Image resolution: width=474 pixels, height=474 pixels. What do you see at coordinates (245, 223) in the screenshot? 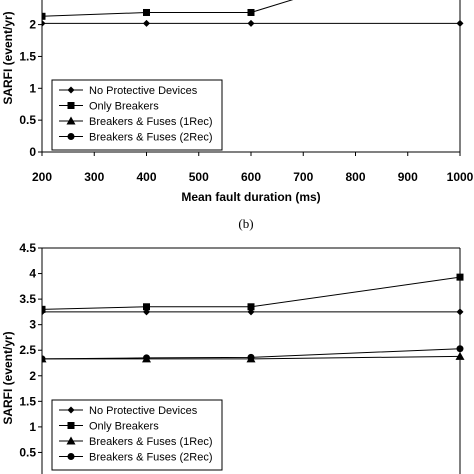
I see `panel-caption: (b)` at bounding box center [245, 223].